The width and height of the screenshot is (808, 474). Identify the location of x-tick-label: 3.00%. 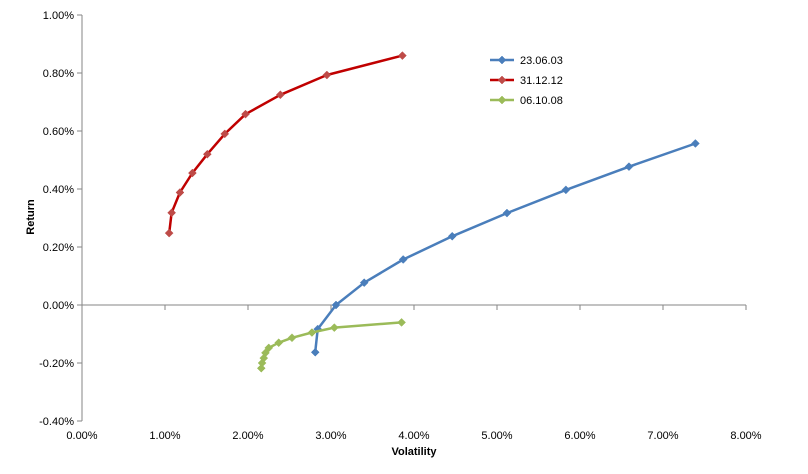
(330, 436).